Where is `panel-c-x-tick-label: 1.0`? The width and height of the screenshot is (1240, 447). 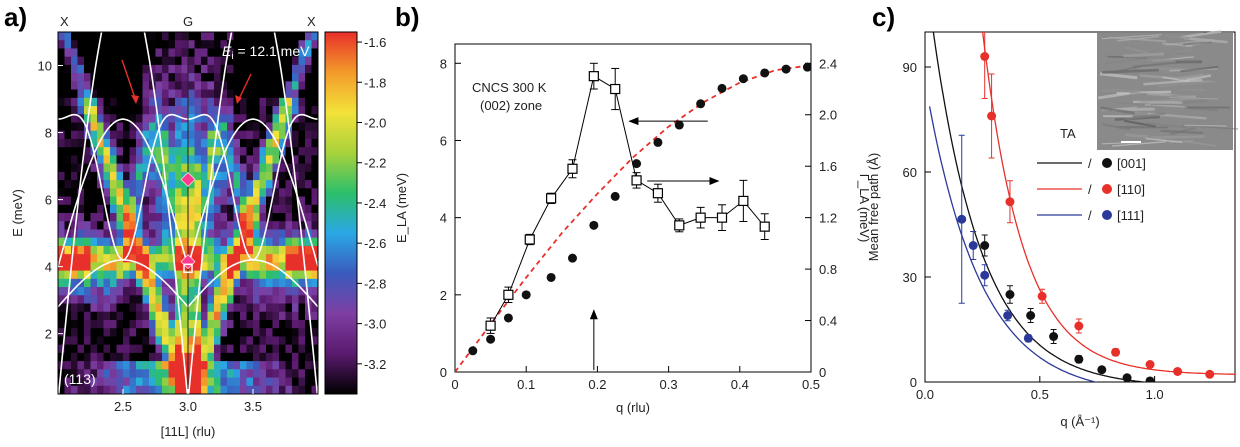 panel-c-x-tick-label: 1.0 is located at coordinates (1155, 394).